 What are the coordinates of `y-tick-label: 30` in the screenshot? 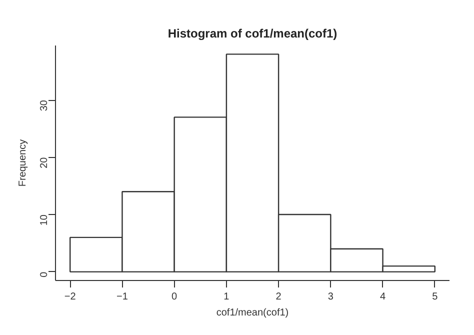 It's located at (44, 106).